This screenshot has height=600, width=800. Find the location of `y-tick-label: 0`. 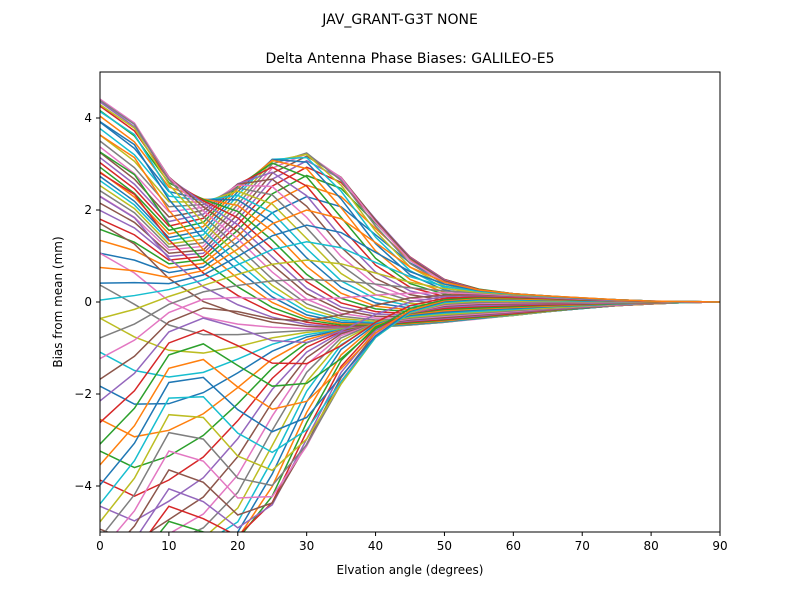

y-tick-label: 0 is located at coordinates (88, 302).